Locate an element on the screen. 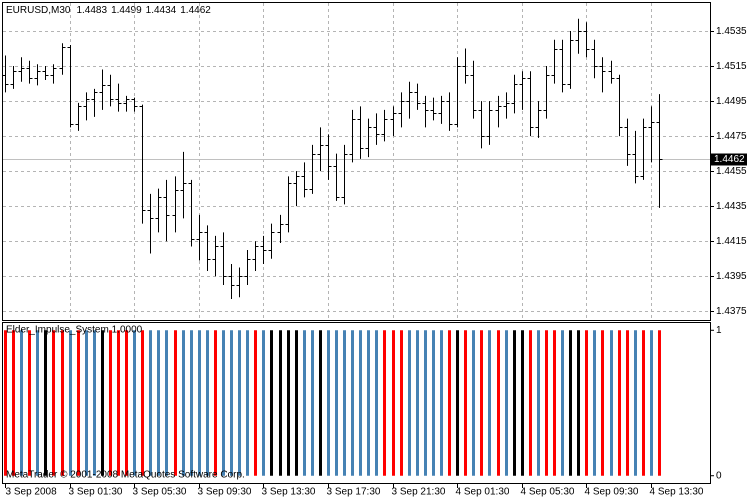 The image size is (750, 500). y-tick-label: 1.4475 is located at coordinates (731, 136).